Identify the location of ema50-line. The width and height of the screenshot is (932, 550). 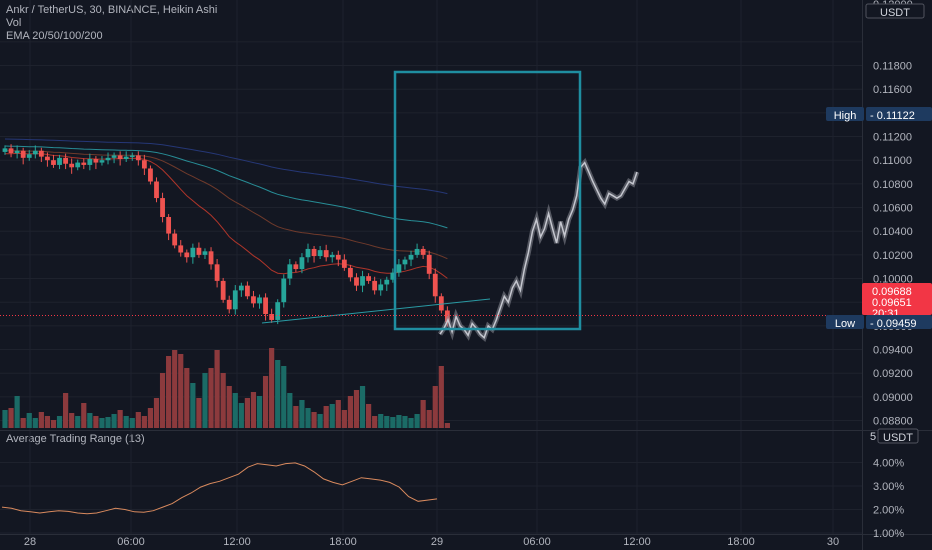
(226, 205).